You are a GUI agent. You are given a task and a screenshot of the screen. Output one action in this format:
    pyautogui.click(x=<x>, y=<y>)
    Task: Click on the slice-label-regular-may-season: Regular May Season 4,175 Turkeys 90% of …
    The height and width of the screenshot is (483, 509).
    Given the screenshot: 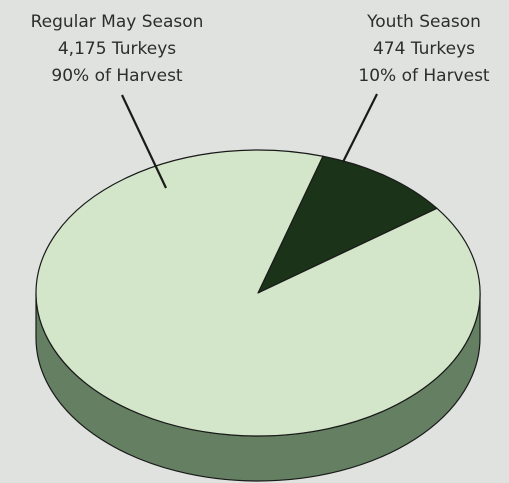 What is the action you would take?
    pyautogui.click(x=117, y=49)
    